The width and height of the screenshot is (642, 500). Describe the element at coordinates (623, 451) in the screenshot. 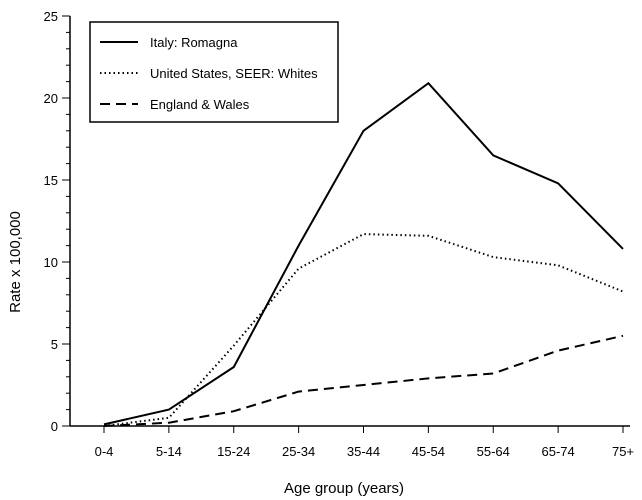

I see `x-tick-label: 75+` at that location.